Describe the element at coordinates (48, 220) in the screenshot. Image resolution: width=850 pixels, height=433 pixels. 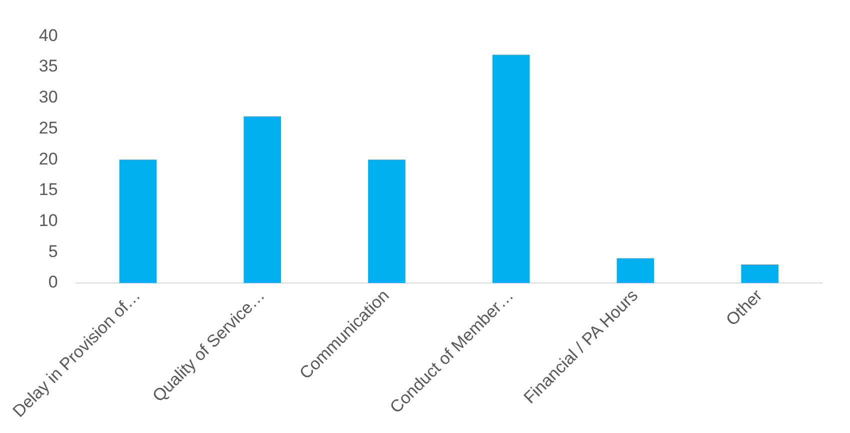
I see `y-tick-label: 10` at that location.